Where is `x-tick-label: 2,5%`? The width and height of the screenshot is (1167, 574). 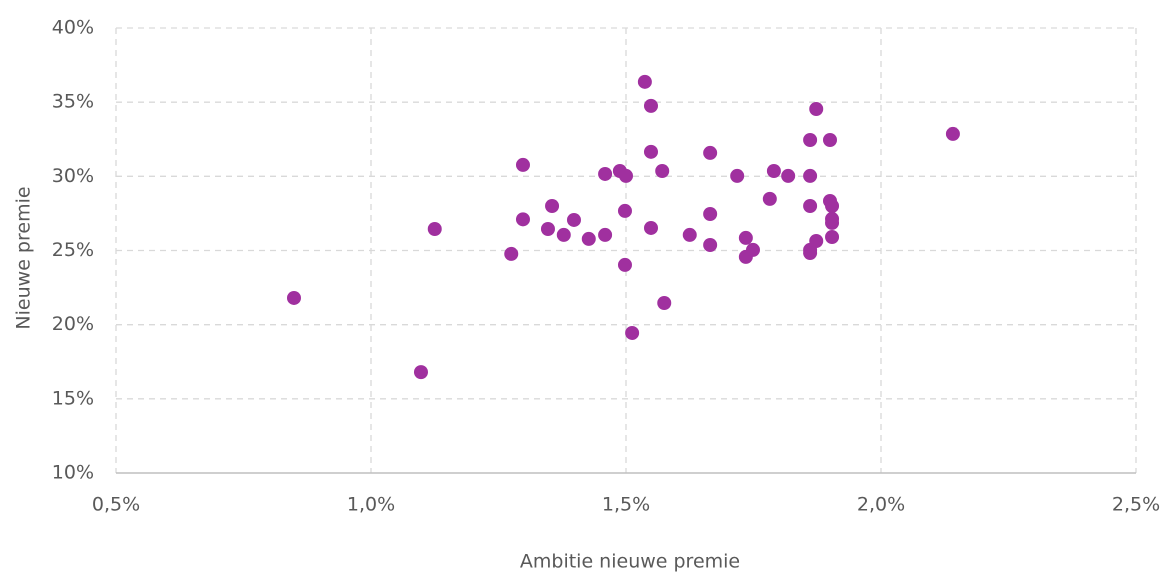 x-tick-label: 2,5% is located at coordinates (1136, 505).